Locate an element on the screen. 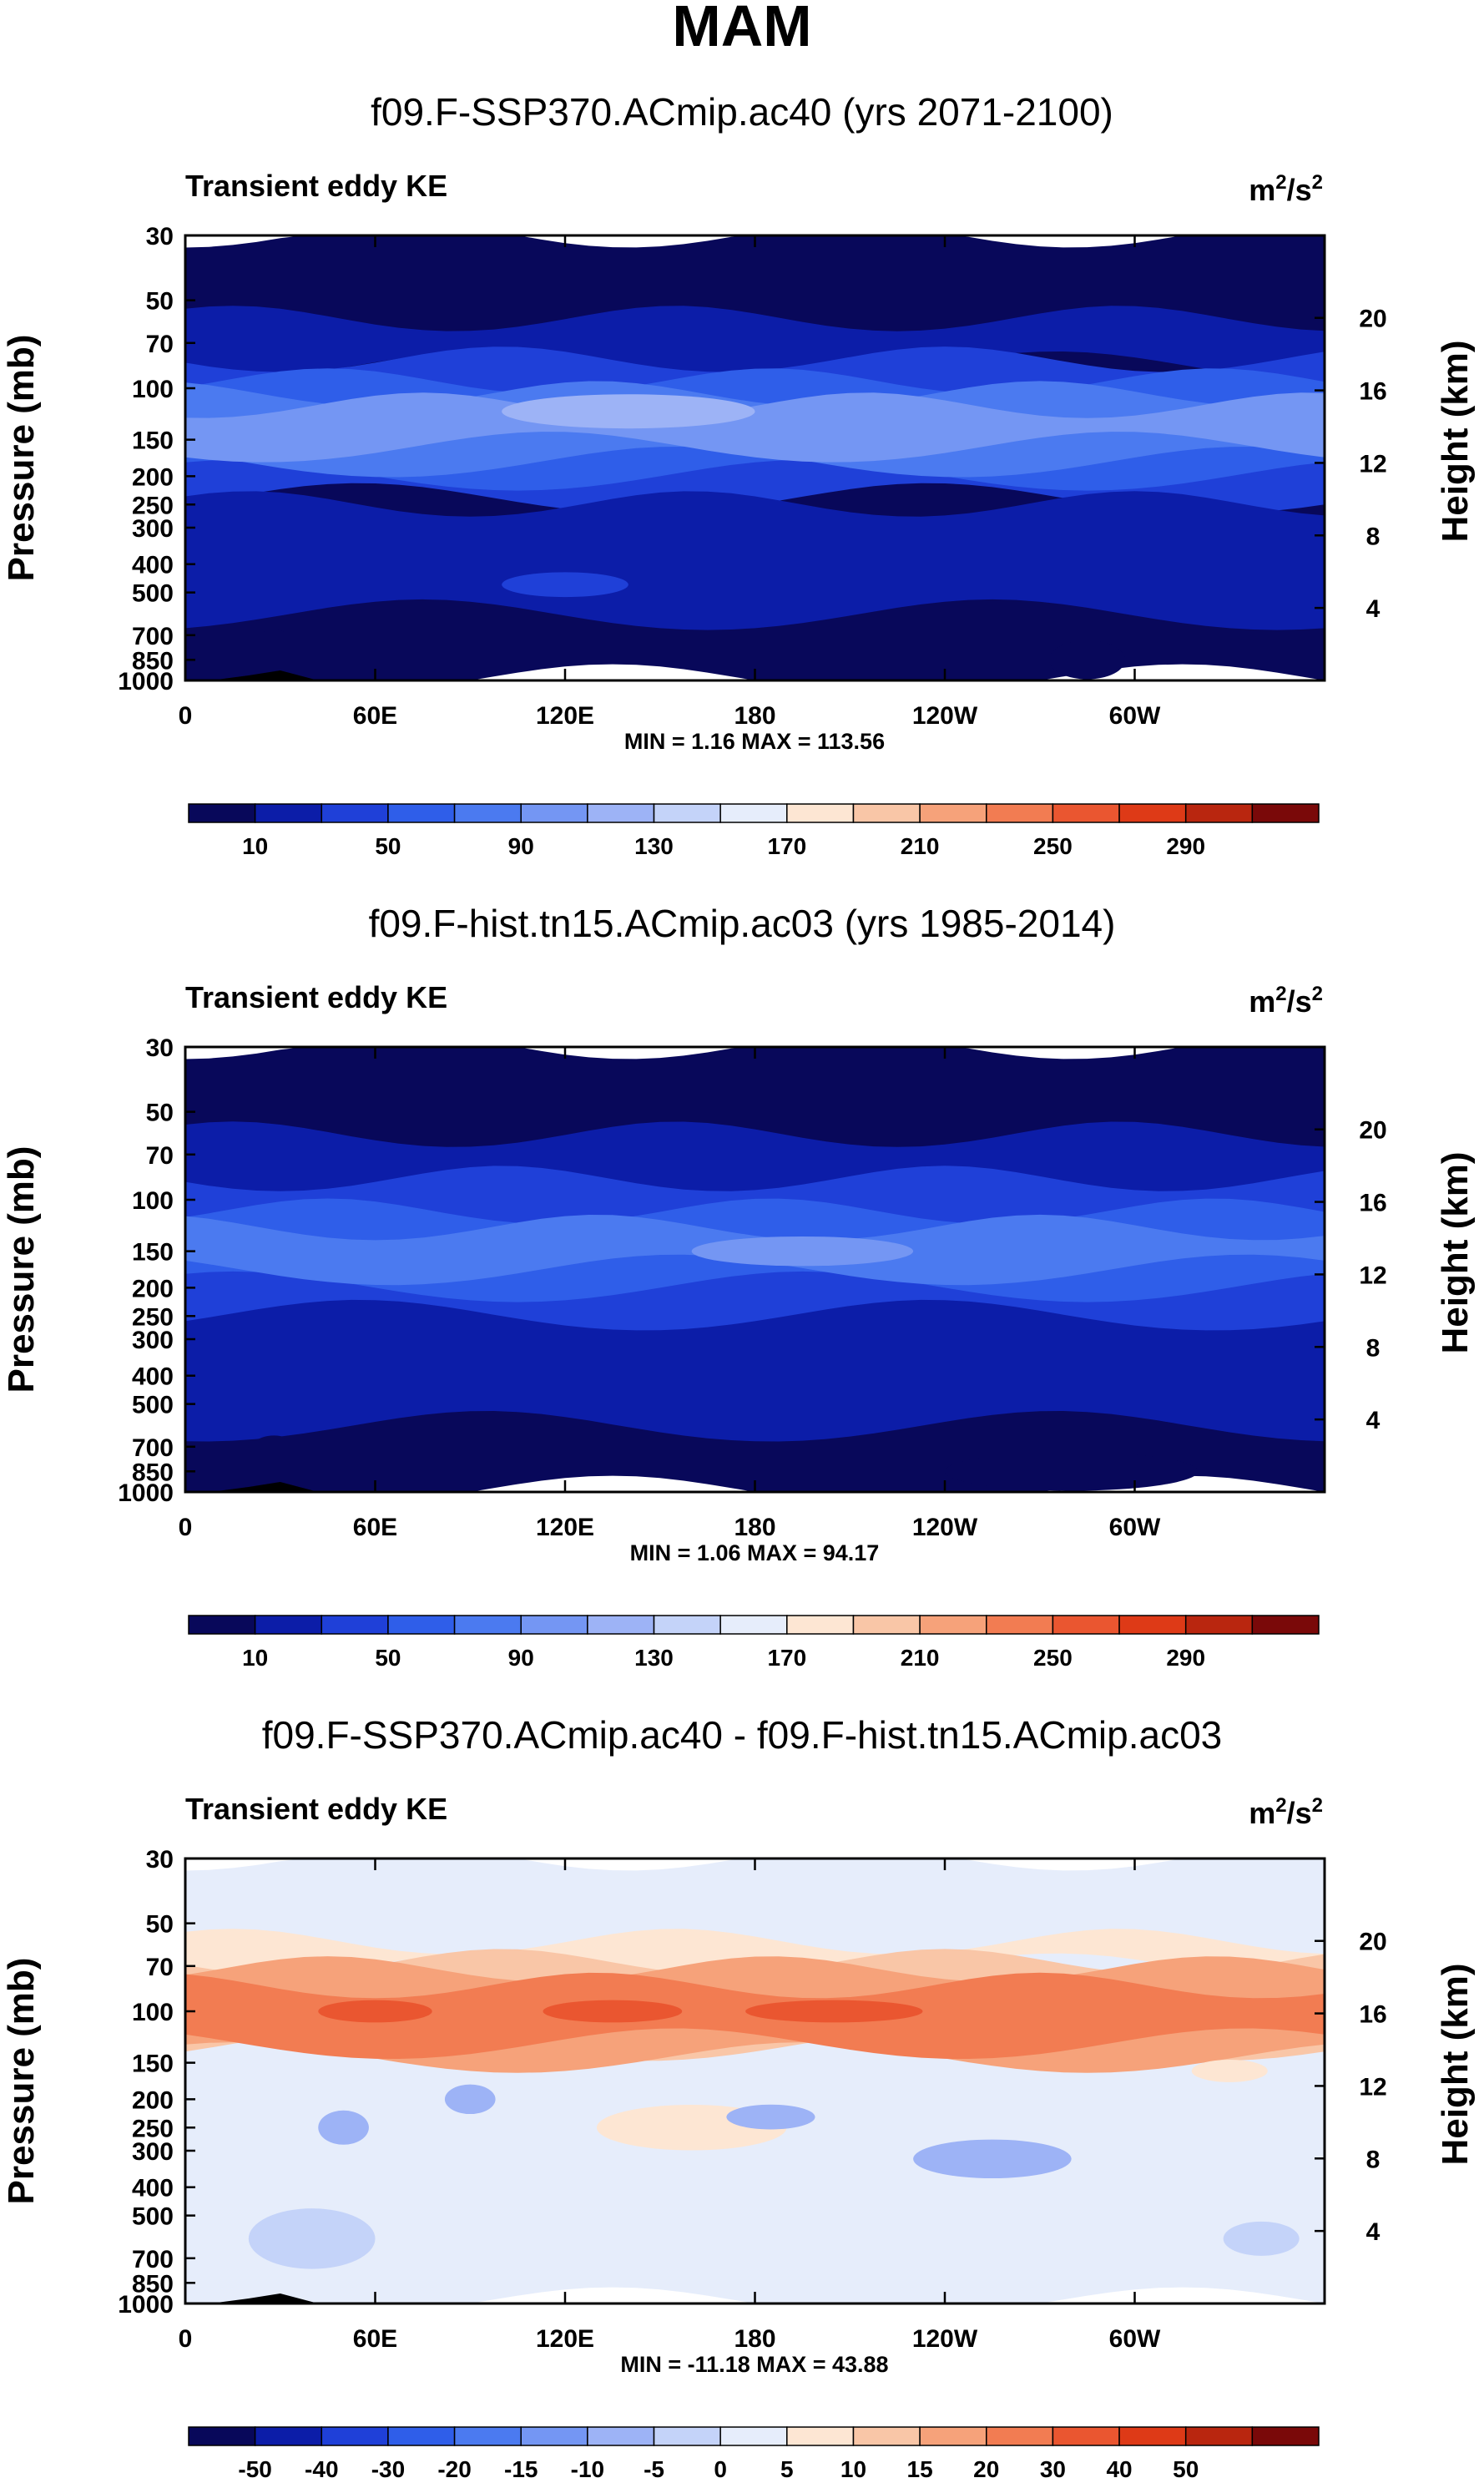  colorbar-label: 30 is located at coordinates (1053, 2469).